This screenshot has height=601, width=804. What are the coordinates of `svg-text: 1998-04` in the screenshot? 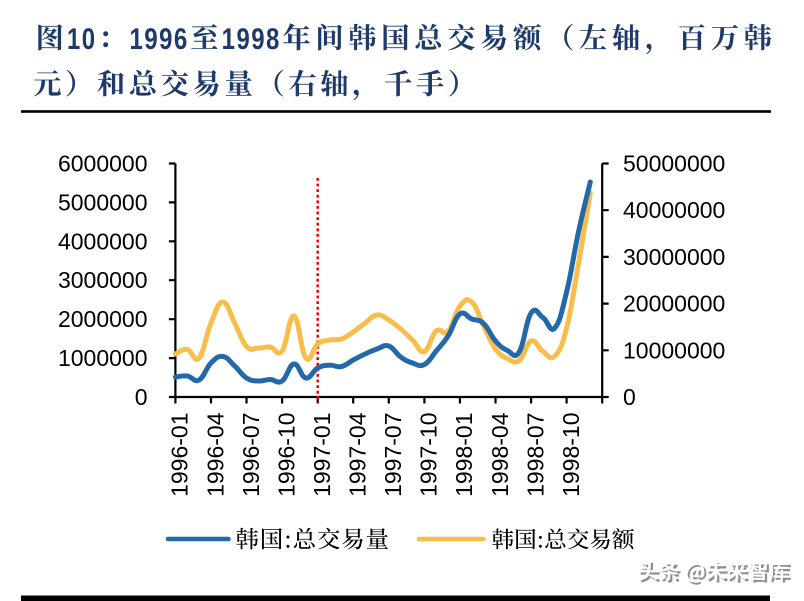 It's located at (500, 454).